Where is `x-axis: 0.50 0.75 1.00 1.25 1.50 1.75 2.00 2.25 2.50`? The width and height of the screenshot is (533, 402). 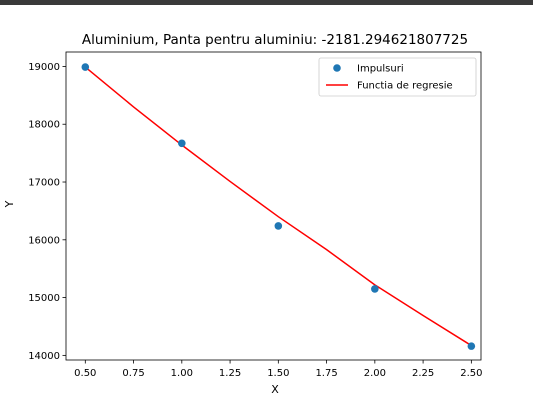 x-axis: 0.50 0.75 1.00 1.25 1.50 1.75 2.00 2.25 2.50 is located at coordinates (278, 369).